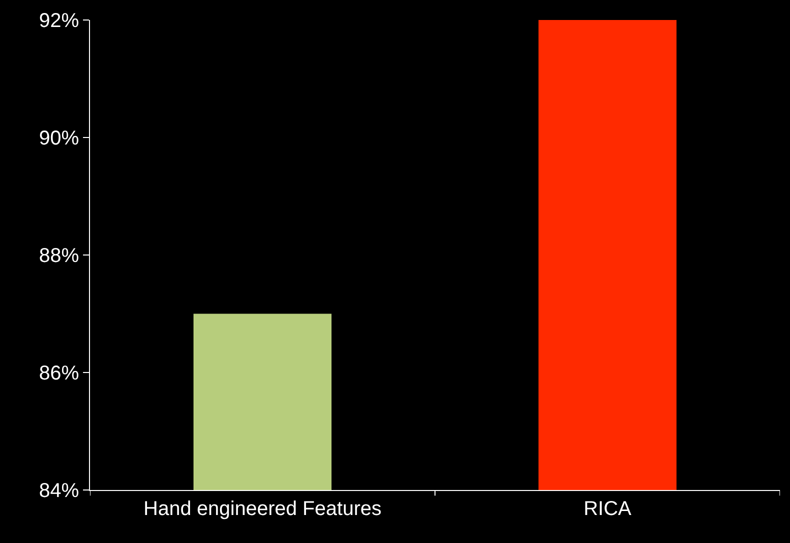  I want to click on y-tick-label: 90%, so click(59, 139).